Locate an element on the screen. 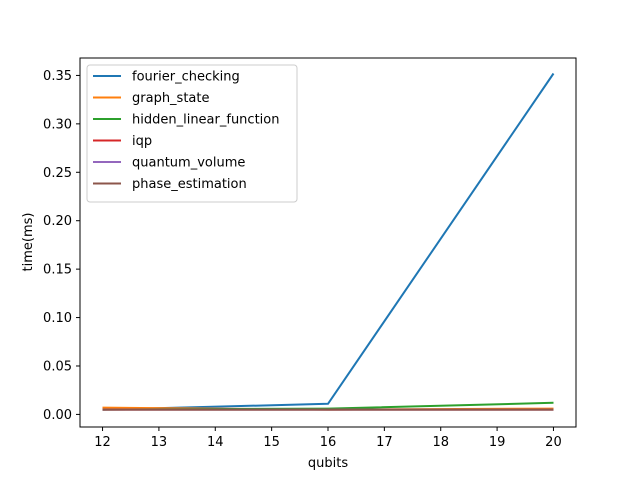  y-axis-title: time(ms) is located at coordinates (28, 242).